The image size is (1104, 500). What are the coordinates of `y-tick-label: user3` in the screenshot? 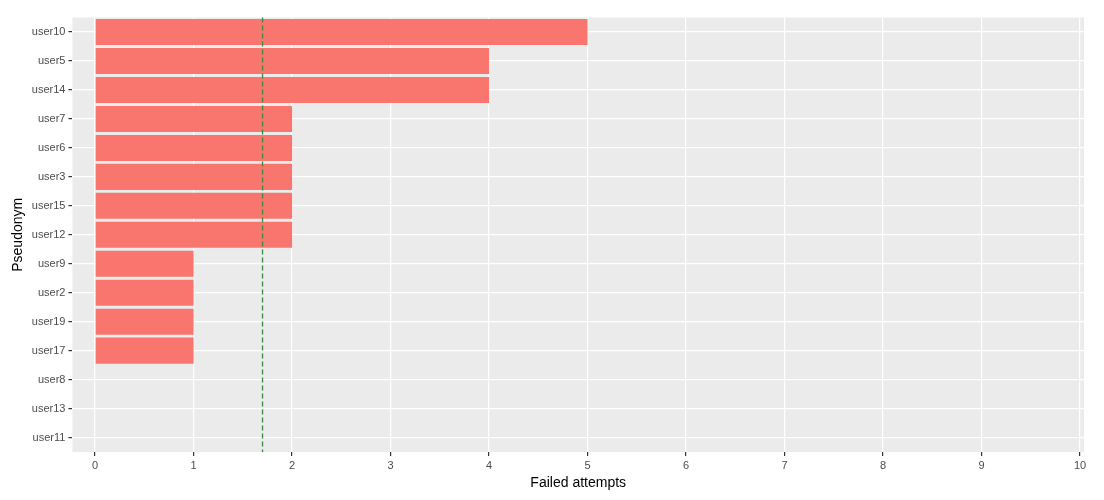 It's located at (51, 175).